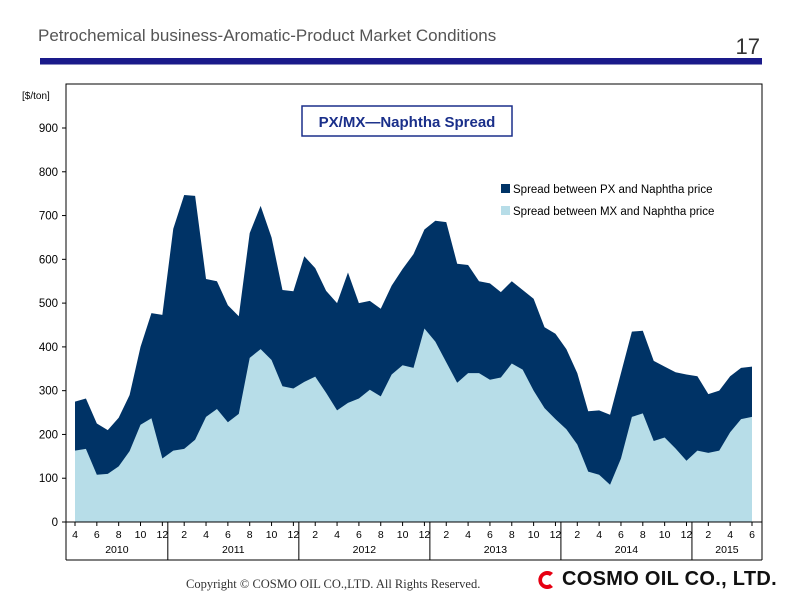  I want to click on chart-title-box: PX/MX―Naphtha Spread, so click(407, 121).